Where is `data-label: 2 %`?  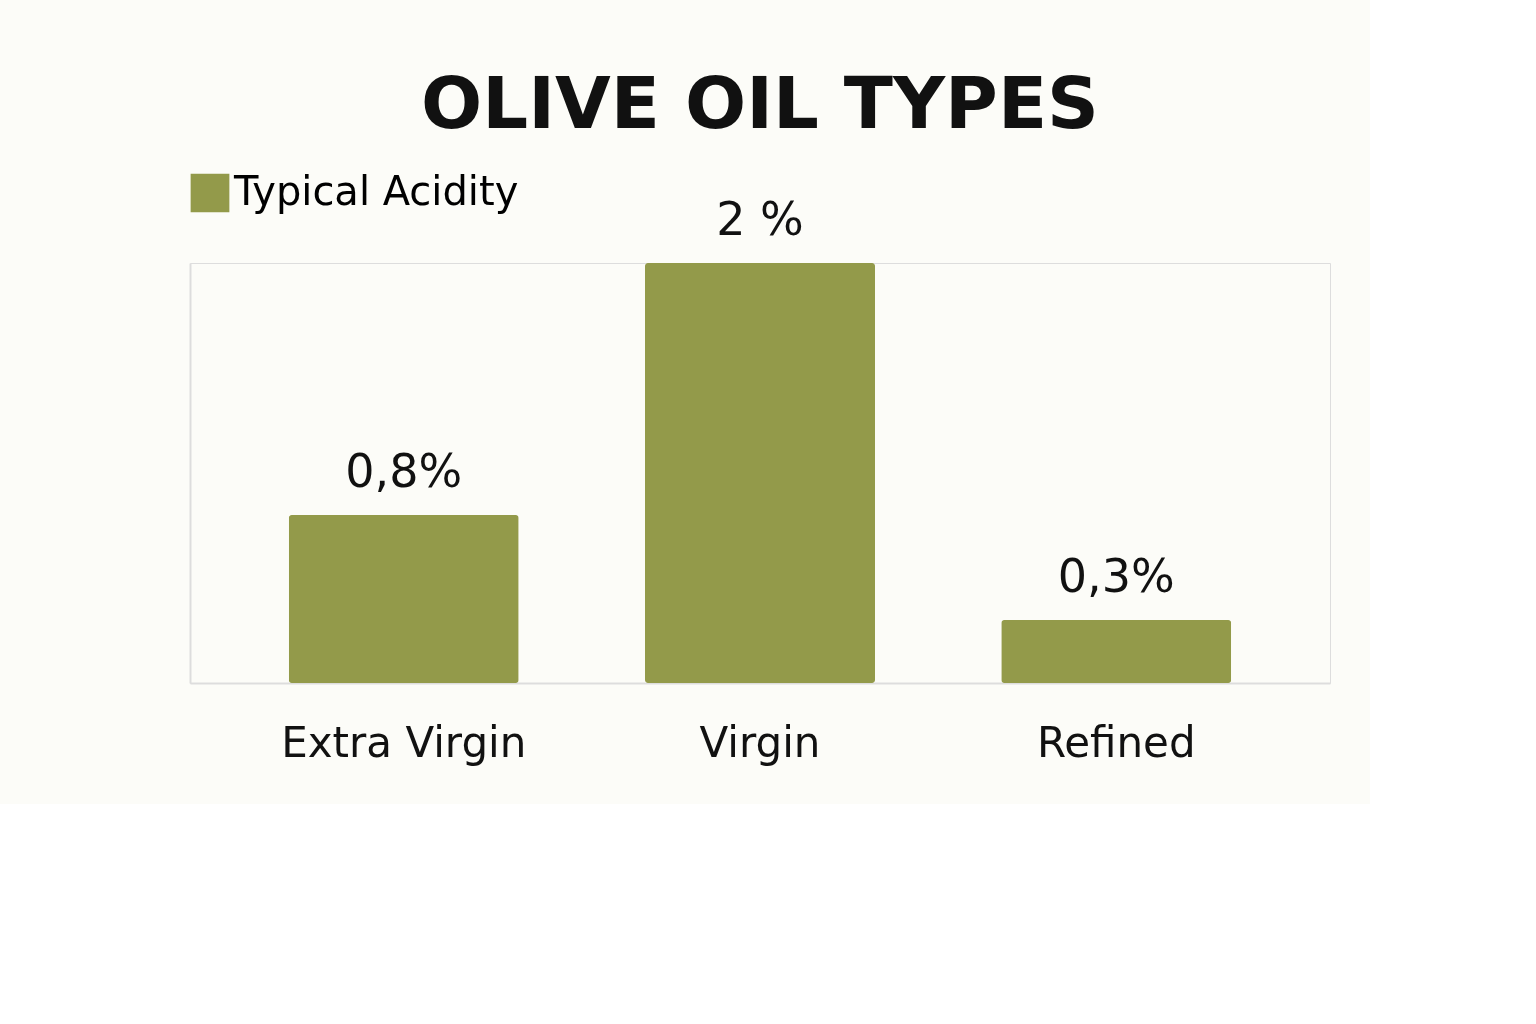
data-label: 2 % is located at coordinates (760, 219).